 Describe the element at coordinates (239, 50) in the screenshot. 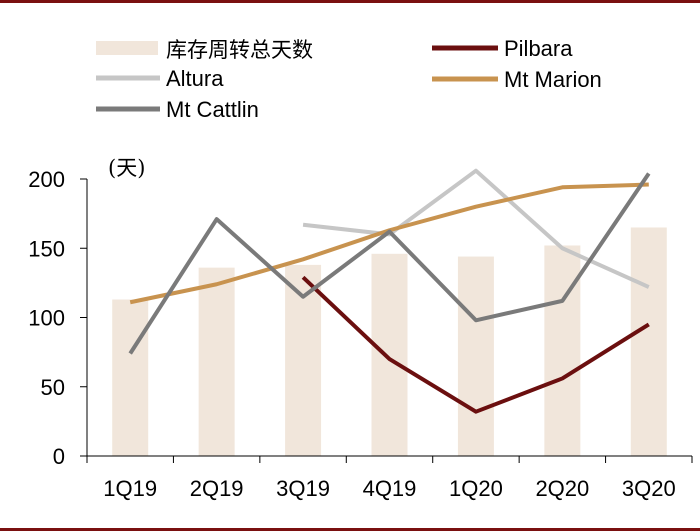

I see `legend-label-bar: 库存周转总天数` at that location.